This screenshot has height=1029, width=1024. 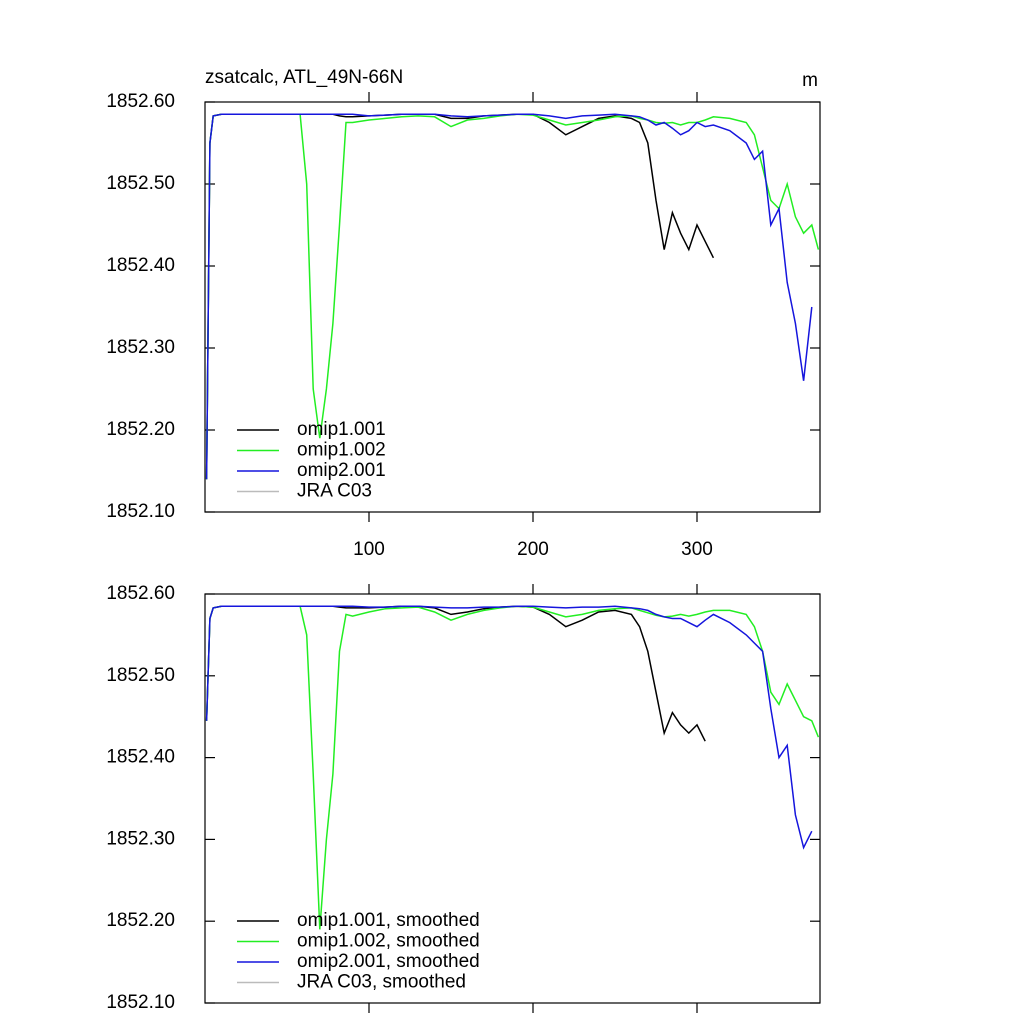 What do you see at coordinates (334, 491) in the screenshot?
I see `legend-label: JRA C03` at bounding box center [334, 491].